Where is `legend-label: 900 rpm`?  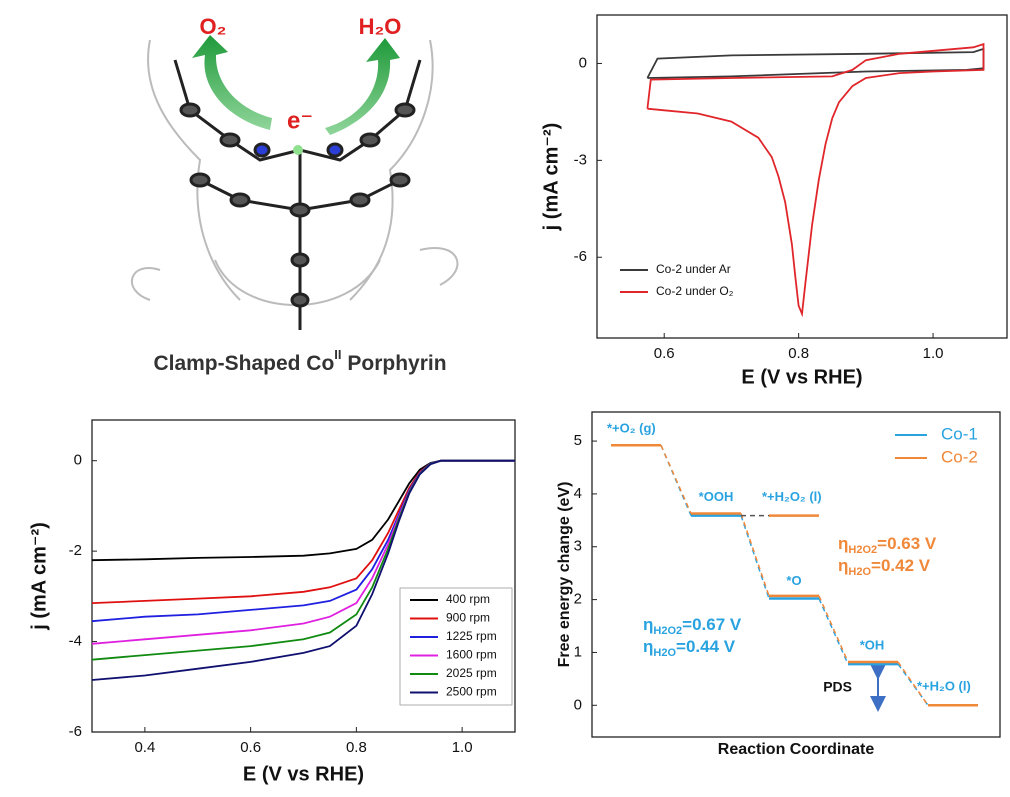
legend-label: 900 rpm is located at coordinates (468, 618).